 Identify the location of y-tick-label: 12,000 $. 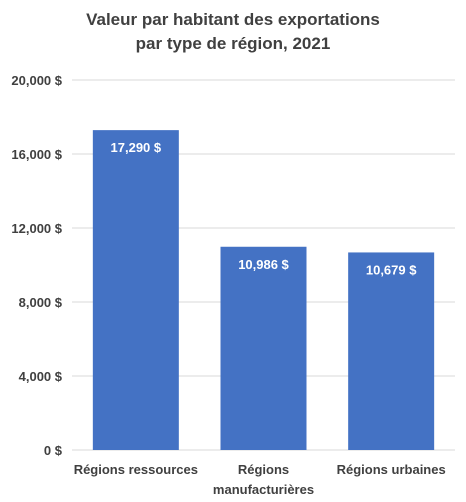
(36, 228).